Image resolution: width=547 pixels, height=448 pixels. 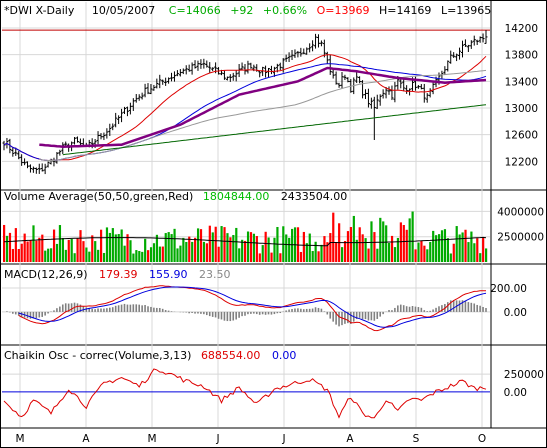 What do you see at coordinates (520, 212) in the screenshot?
I see `volume-tick-label: 4000000` at bounding box center [520, 212].